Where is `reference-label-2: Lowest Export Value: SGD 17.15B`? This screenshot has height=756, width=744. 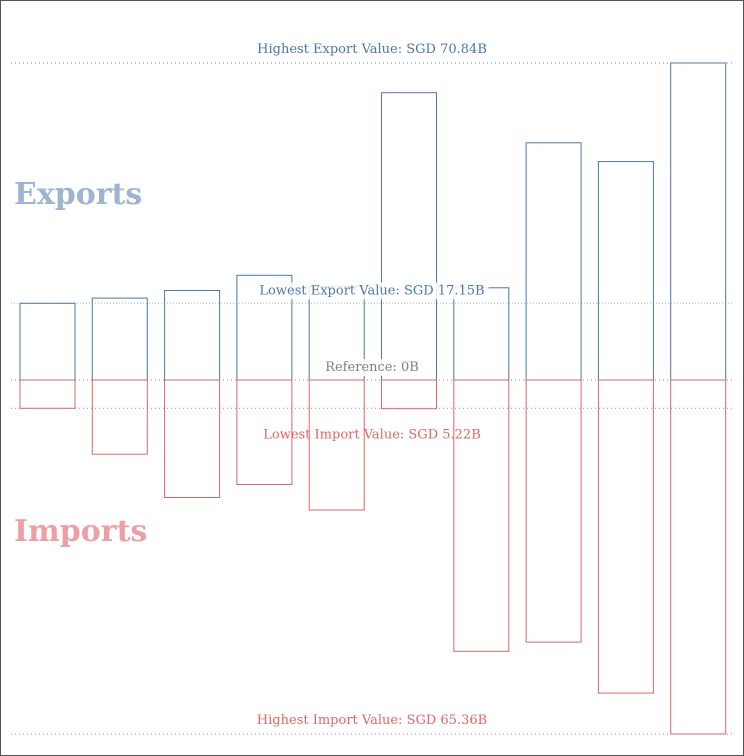
reference-label-2: Lowest Export Value: SGD 17.15B is located at coordinates (371, 290).